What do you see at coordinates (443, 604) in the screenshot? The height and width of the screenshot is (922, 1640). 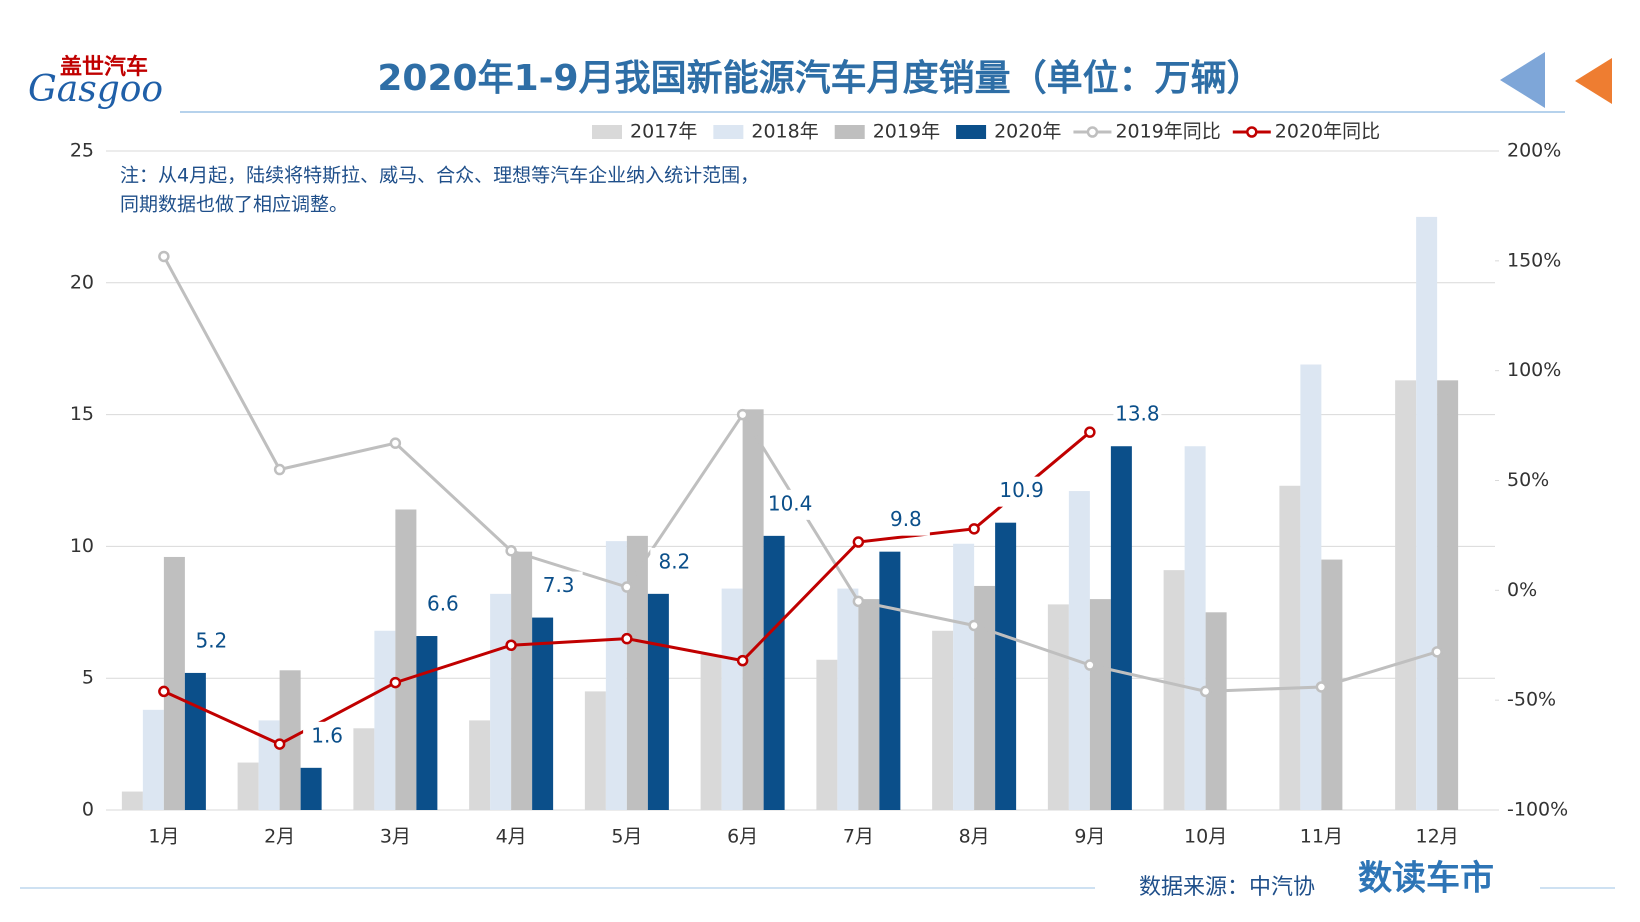 I see `data-label: 6.6` at bounding box center [443, 604].